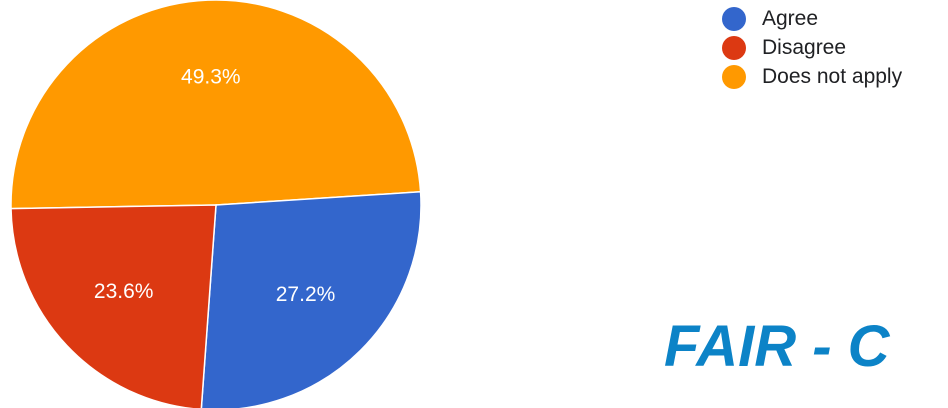 The height and width of the screenshot is (408, 948). I want to click on pie-slice-disagree, so click(113, 306).